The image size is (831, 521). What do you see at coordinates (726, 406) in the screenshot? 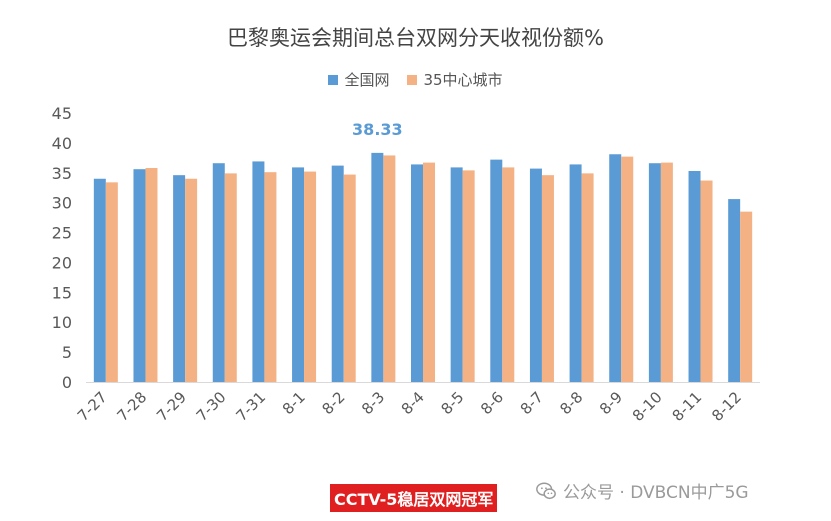
I see `x-tick-label: 8-12` at bounding box center [726, 406].